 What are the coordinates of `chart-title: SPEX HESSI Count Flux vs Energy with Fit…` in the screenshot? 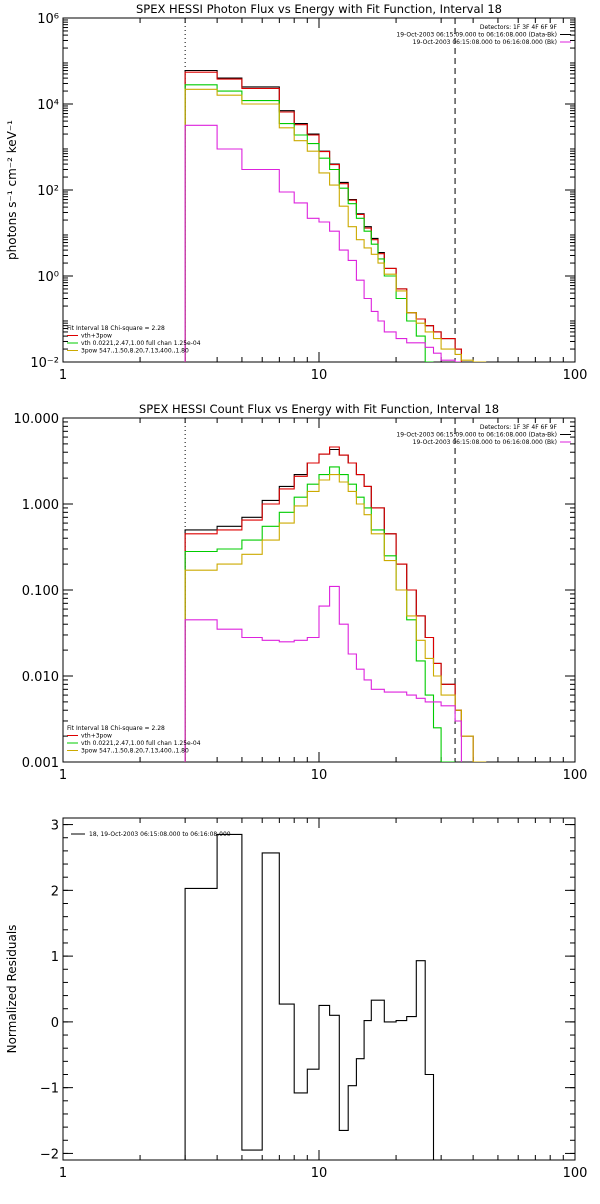 It's located at (319, 409).